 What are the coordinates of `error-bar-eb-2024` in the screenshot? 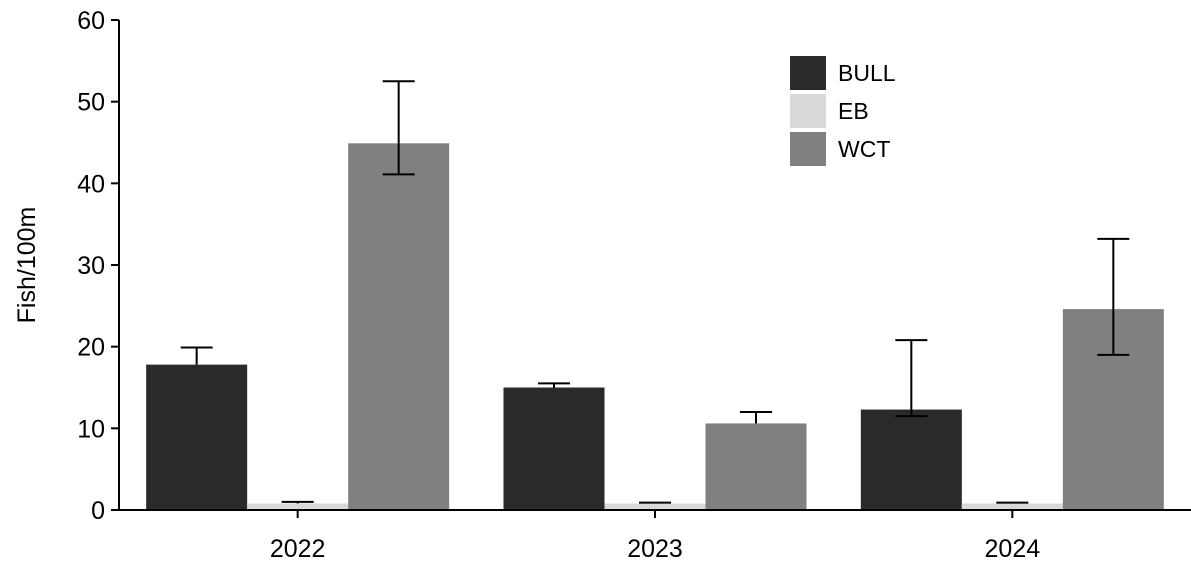 It's located at (1012, 502).